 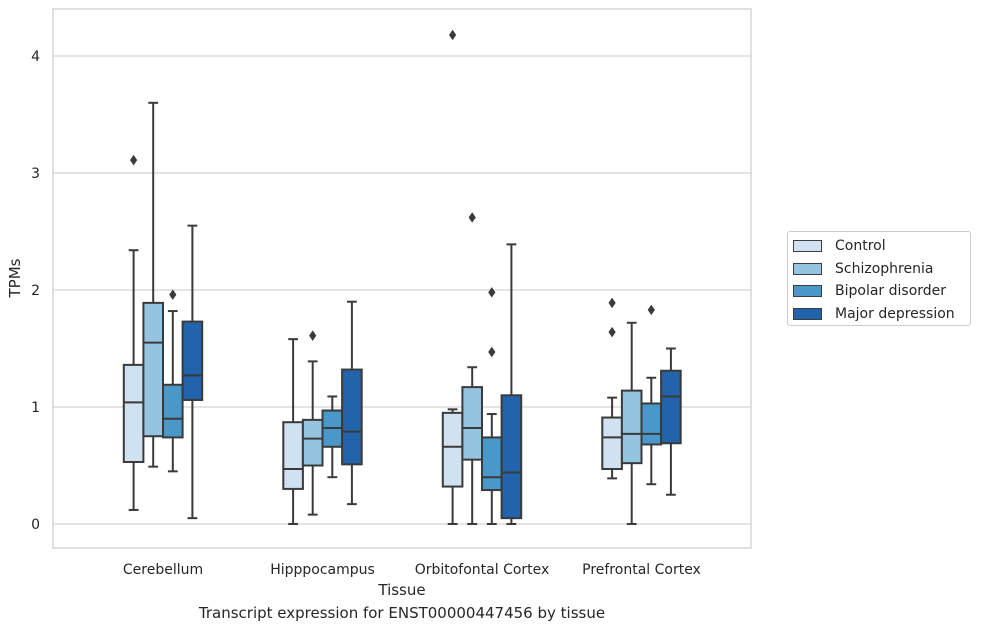 I want to click on legend-label: Bipolar disorder, so click(x=891, y=291).